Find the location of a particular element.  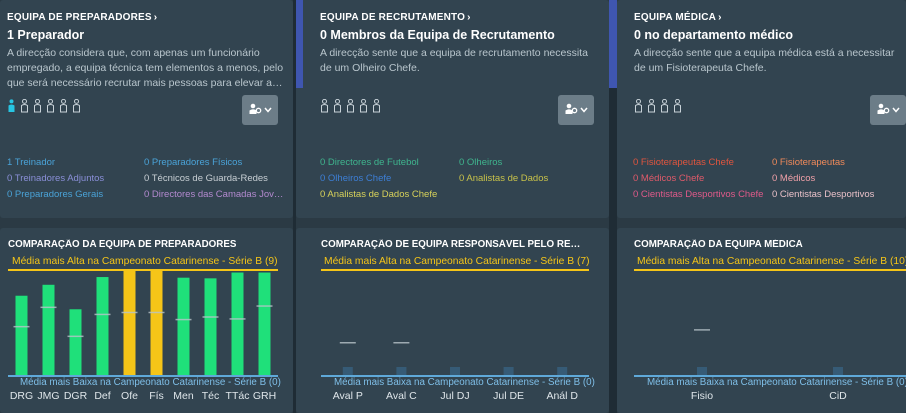

panel-title: 0 Membros da Equipa de Recrutamento is located at coordinates (437, 35).